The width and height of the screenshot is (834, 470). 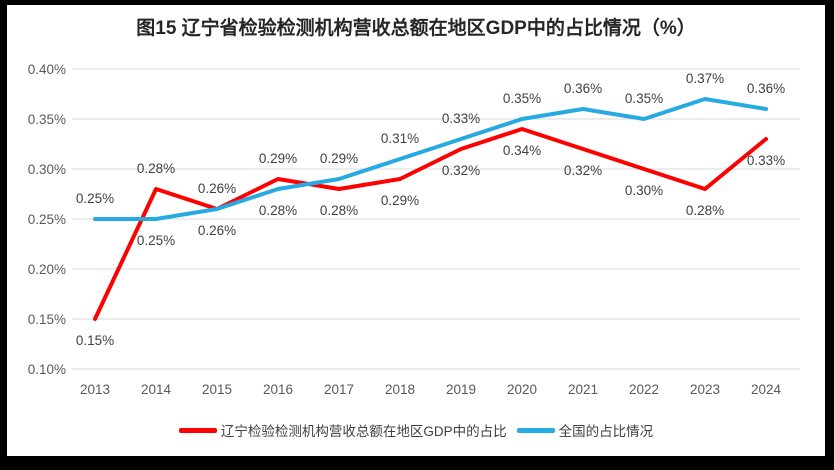 What do you see at coordinates (339, 389) in the screenshot?
I see `x-axis-tick-label: 2017` at bounding box center [339, 389].